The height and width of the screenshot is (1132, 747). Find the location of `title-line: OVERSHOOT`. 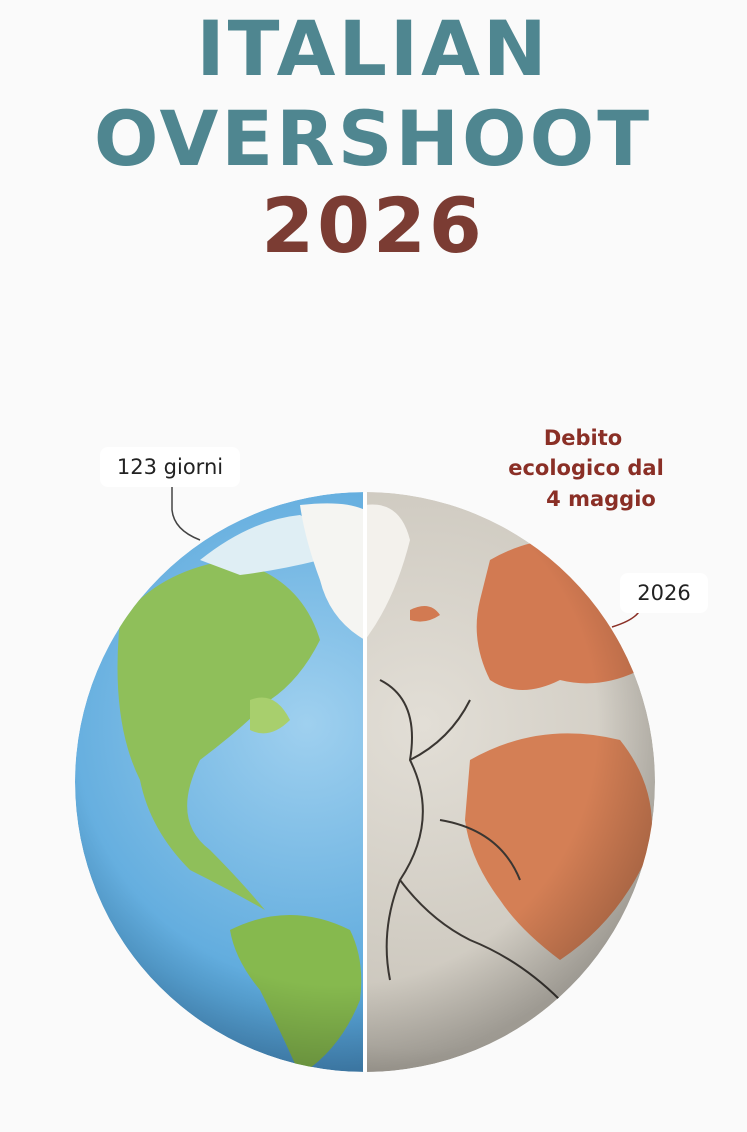

title-line: OVERSHOOT is located at coordinates (373, 138).